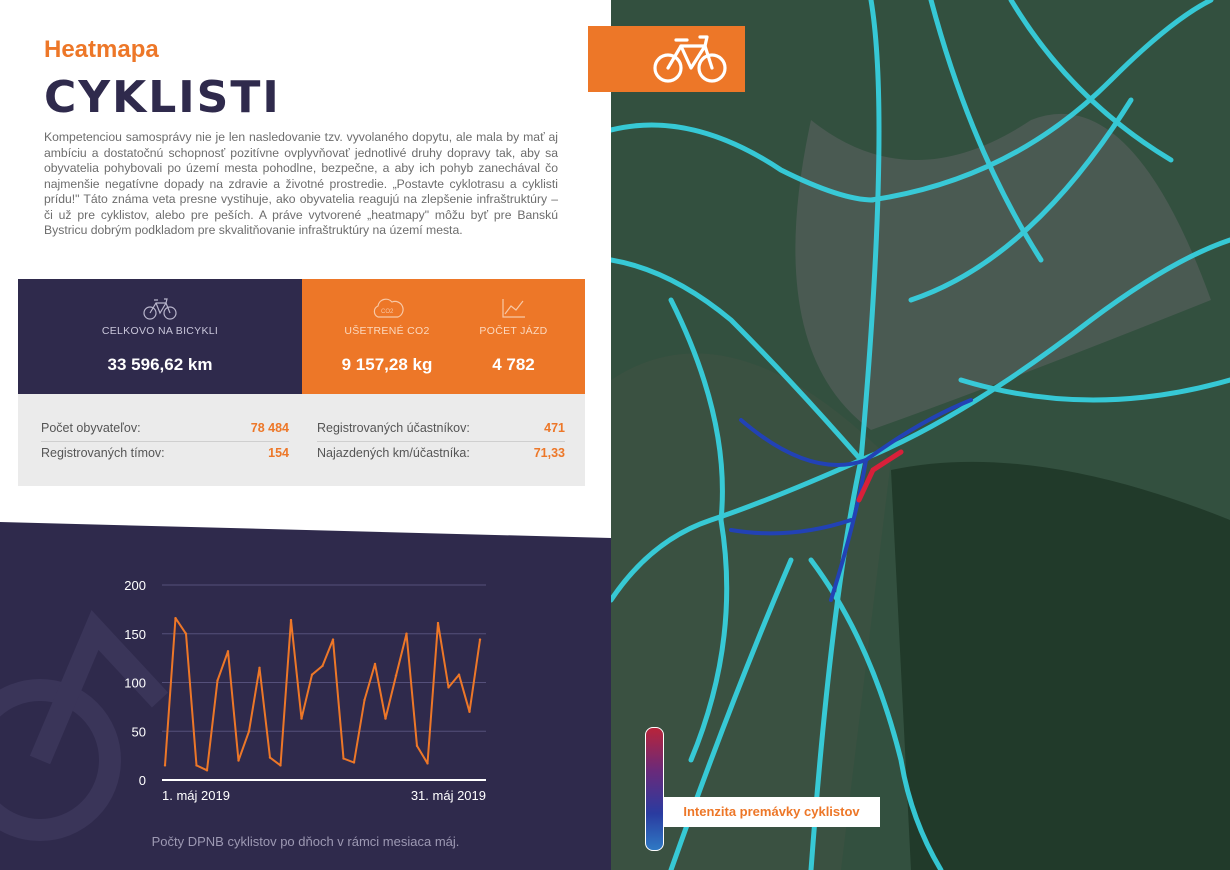 The height and width of the screenshot is (870, 1230). I want to click on heatmap-legend-label: Intenzita premávky cyklistov, so click(771, 812).